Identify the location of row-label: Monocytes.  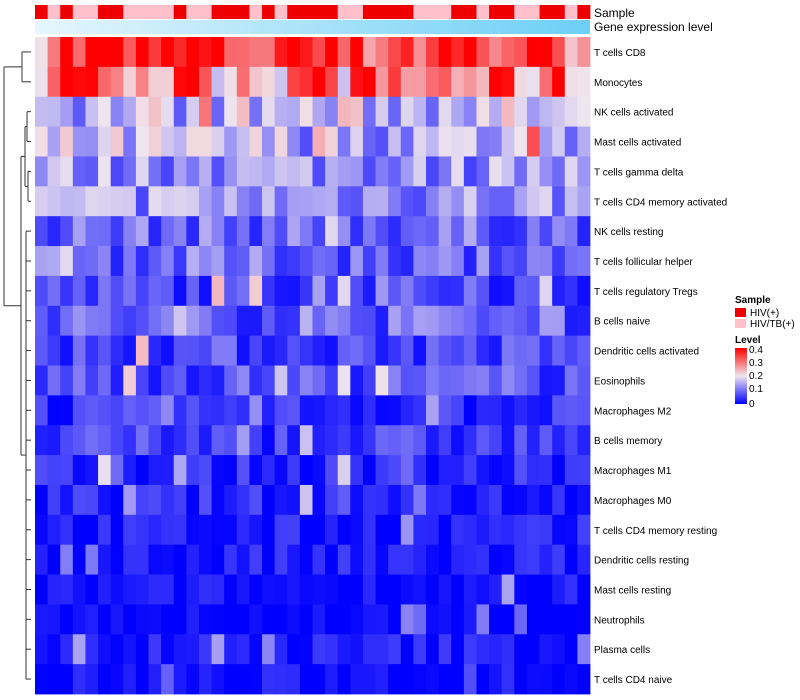
(618, 83).